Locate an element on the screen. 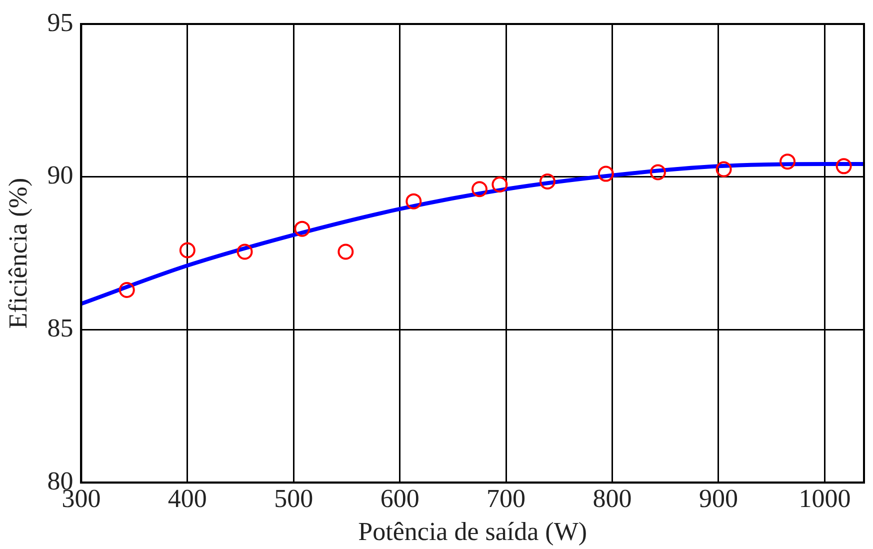 This screenshot has width=873, height=549. x-tick-label: 400 is located at coordinates (187, 499).